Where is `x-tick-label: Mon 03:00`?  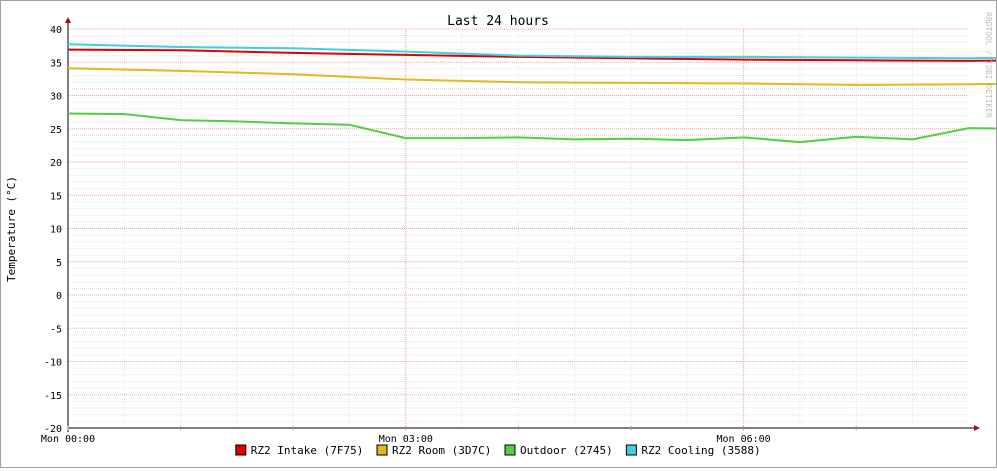
x-tick-label: Mon 03:00 is located at coordinates (406, 439).